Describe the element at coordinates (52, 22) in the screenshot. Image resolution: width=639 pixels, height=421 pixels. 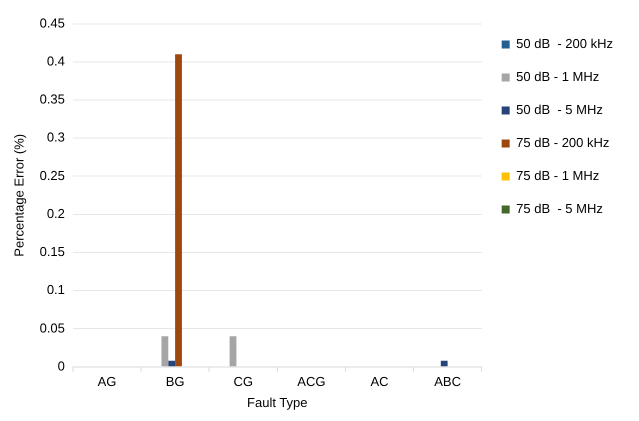
I see `y-tick-label: 0.45` at that location.